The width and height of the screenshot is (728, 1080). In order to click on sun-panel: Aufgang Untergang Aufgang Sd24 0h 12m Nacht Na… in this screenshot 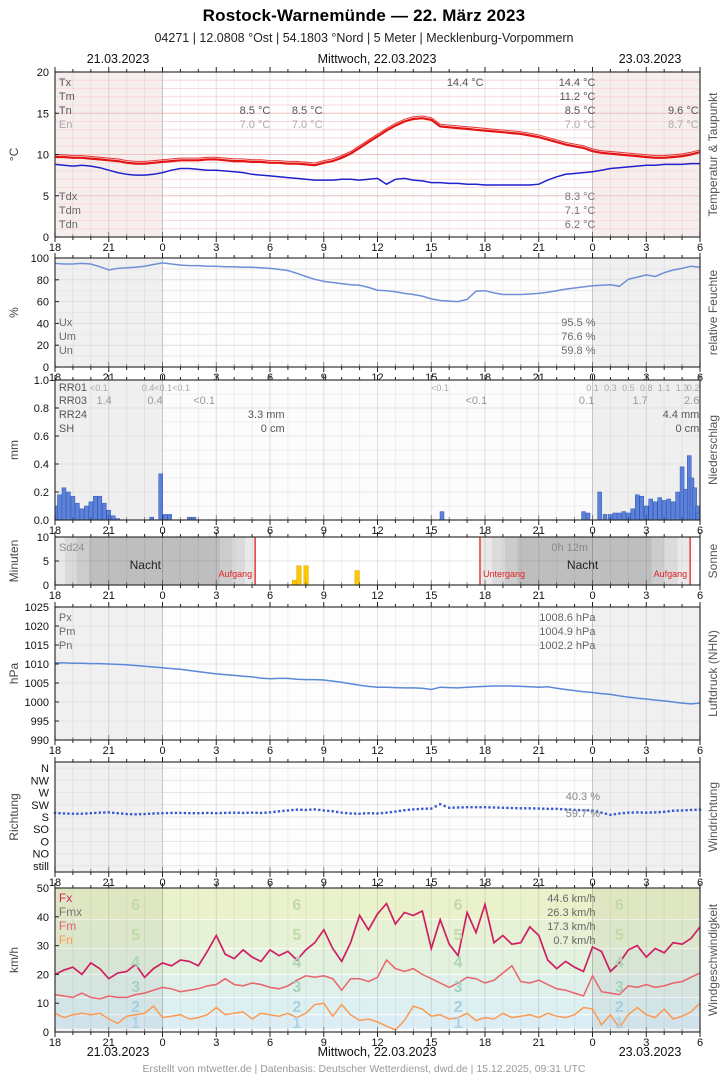, I will do `click(363, 567)`.